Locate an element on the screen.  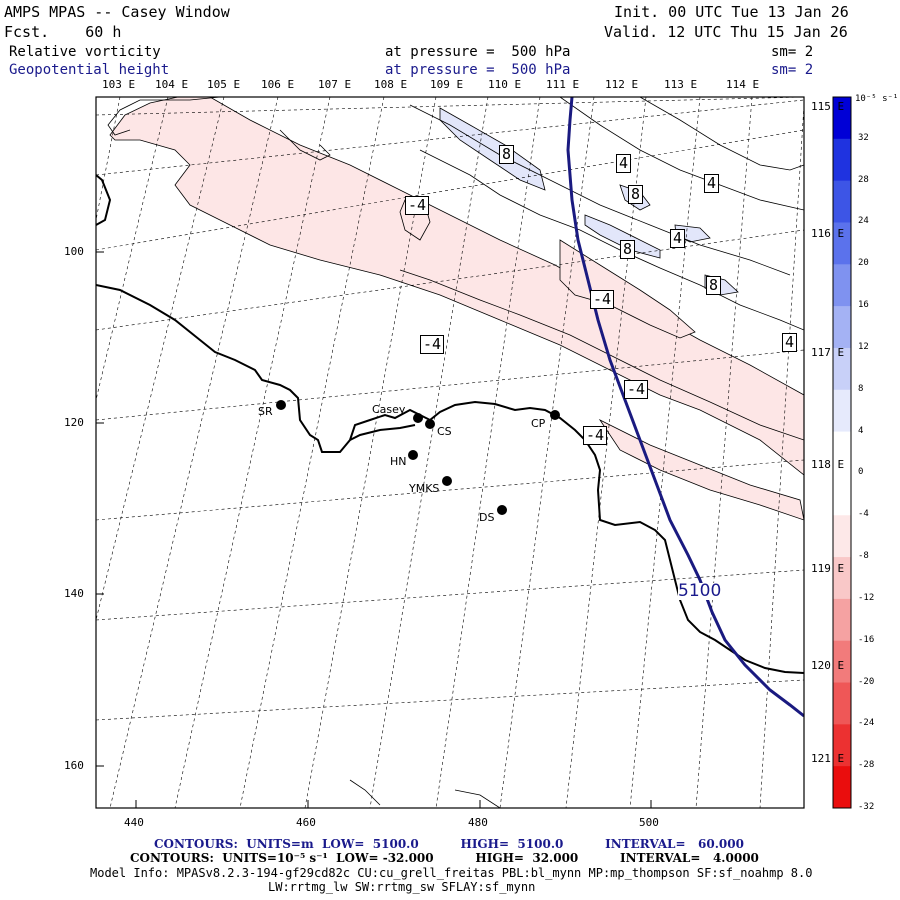
colorbar-tick-label: 0 is located at coordinates (861, 472).